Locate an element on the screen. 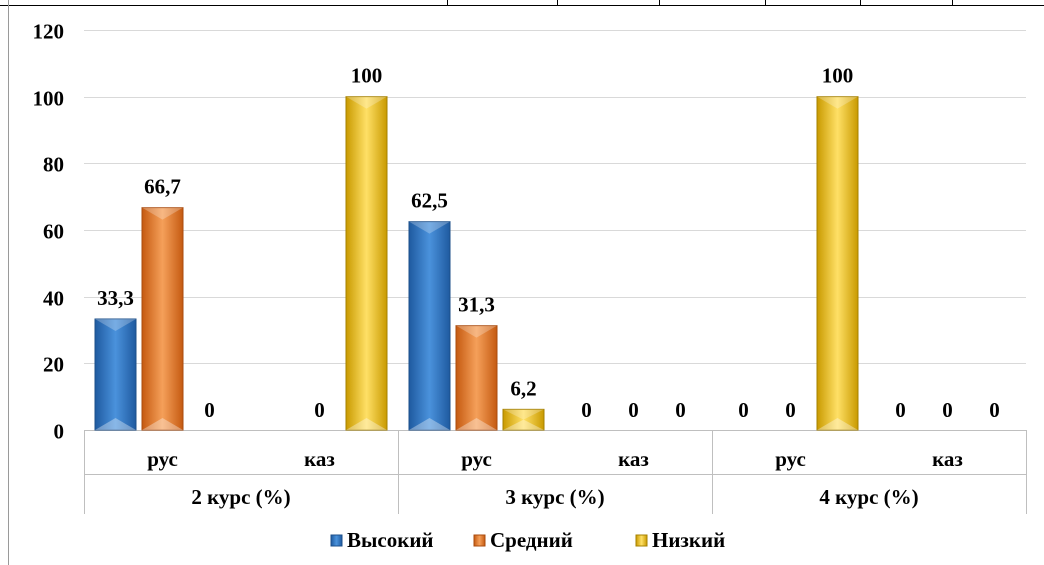  legend-swatch-высокий is located at coordinates (336, 540).